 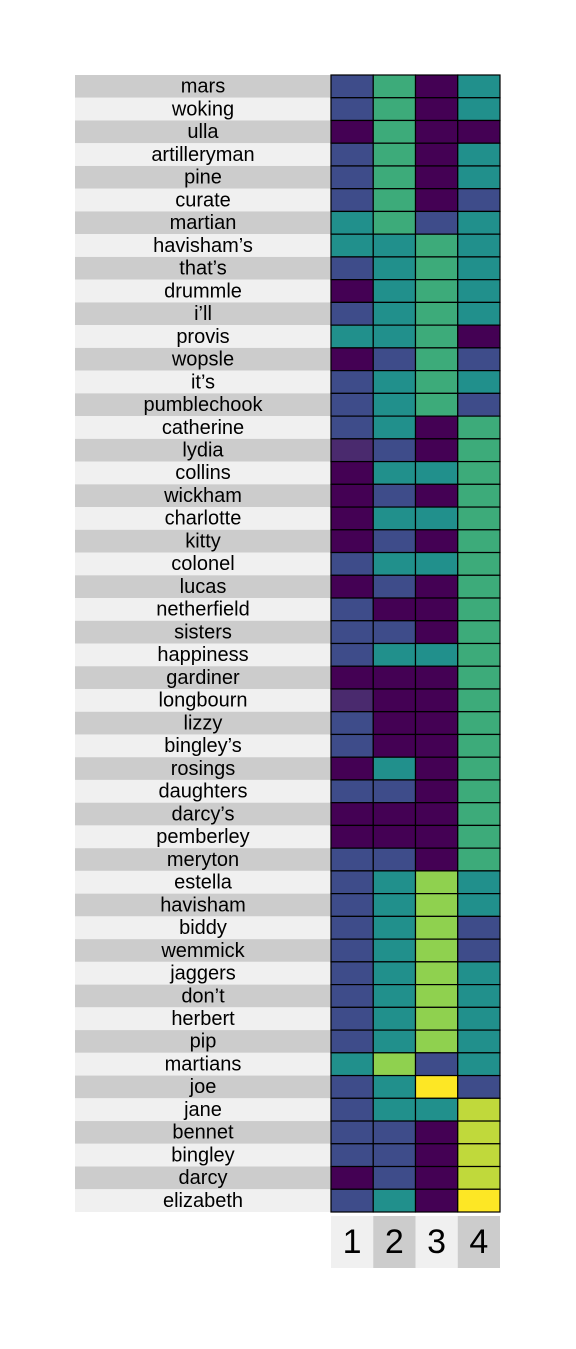 I want to click on column-label: 1, so click(x=352, y=1242).